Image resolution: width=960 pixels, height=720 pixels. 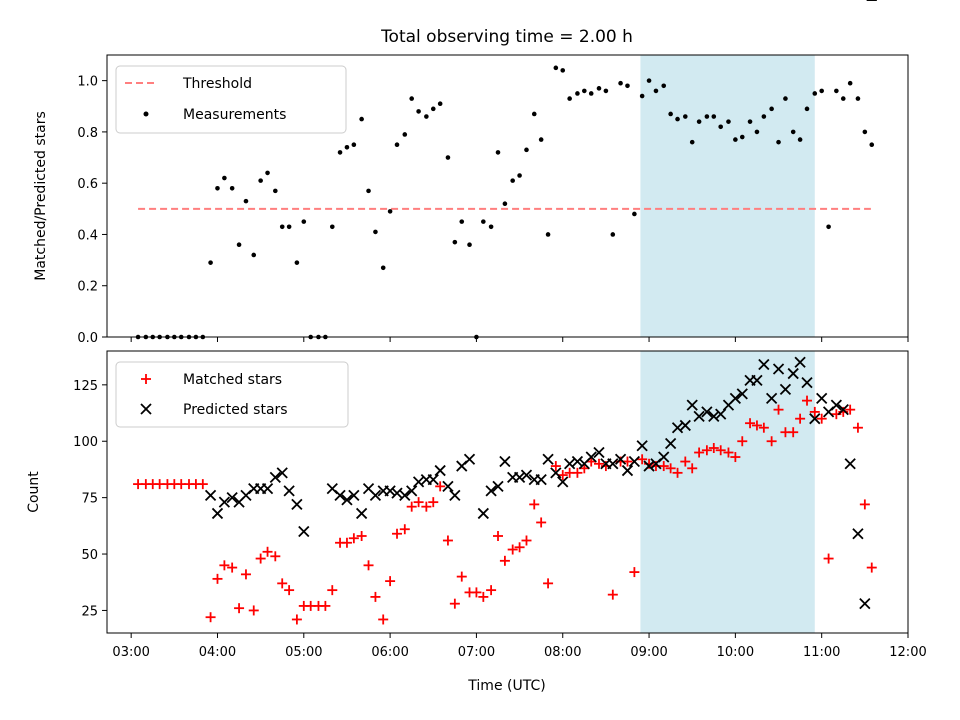 What do you see at coordinates (34, 492) in the screenshot?
I see `bottom-y-axis-label: Count` at bounding box center [34, 492].